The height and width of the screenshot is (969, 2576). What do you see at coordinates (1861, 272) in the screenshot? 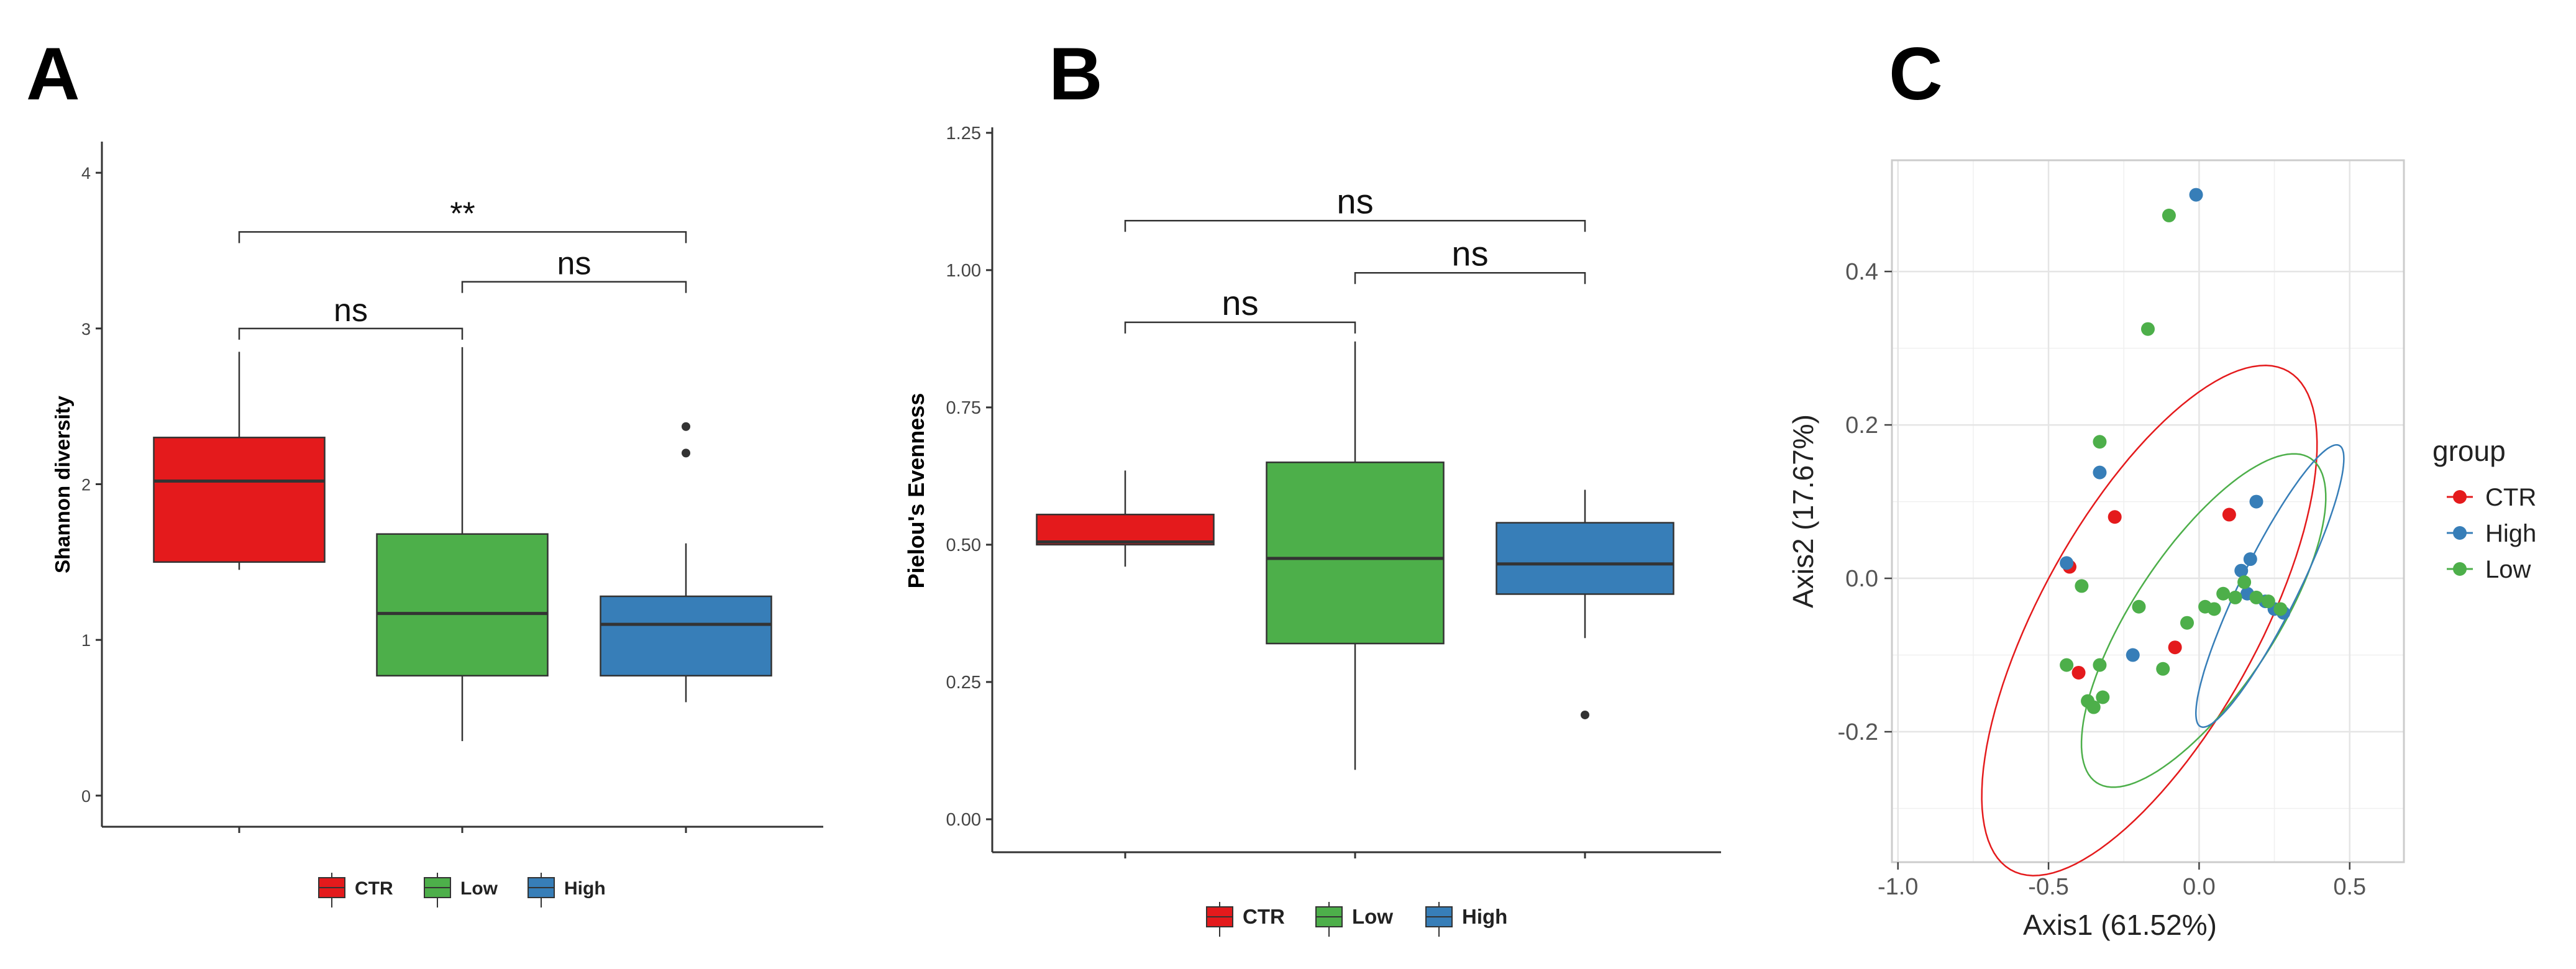
I see `y-tick-label: 0.4` at bounding box center [1861, 272].